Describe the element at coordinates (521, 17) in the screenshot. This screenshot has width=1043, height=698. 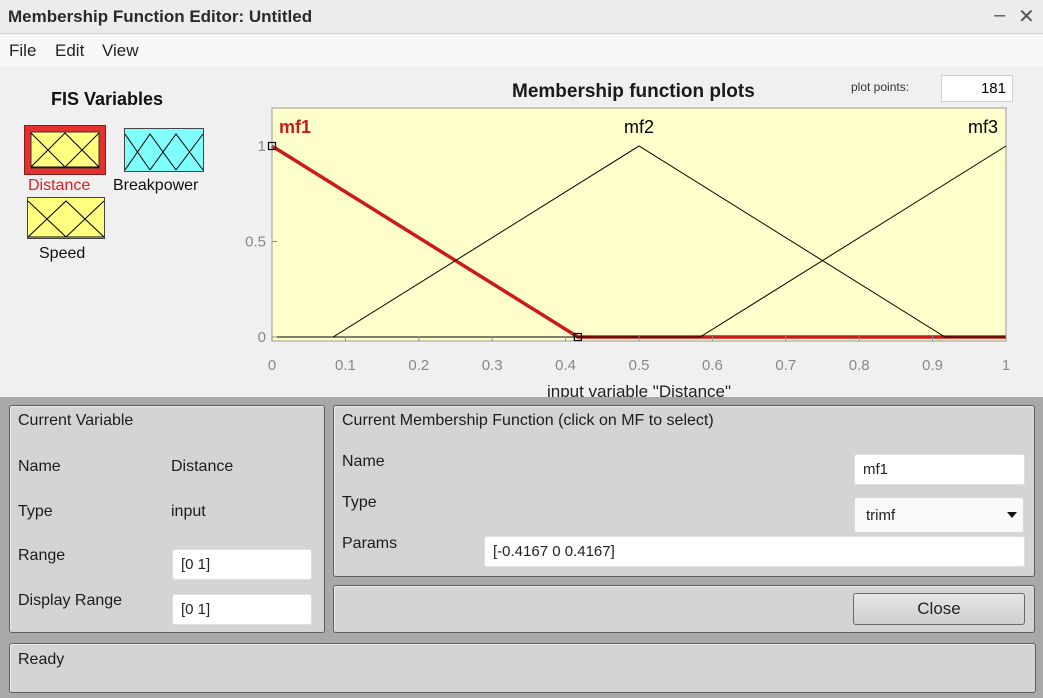
I see `title-bar: Membership Function Editor: Untitled – ✕` at that location.